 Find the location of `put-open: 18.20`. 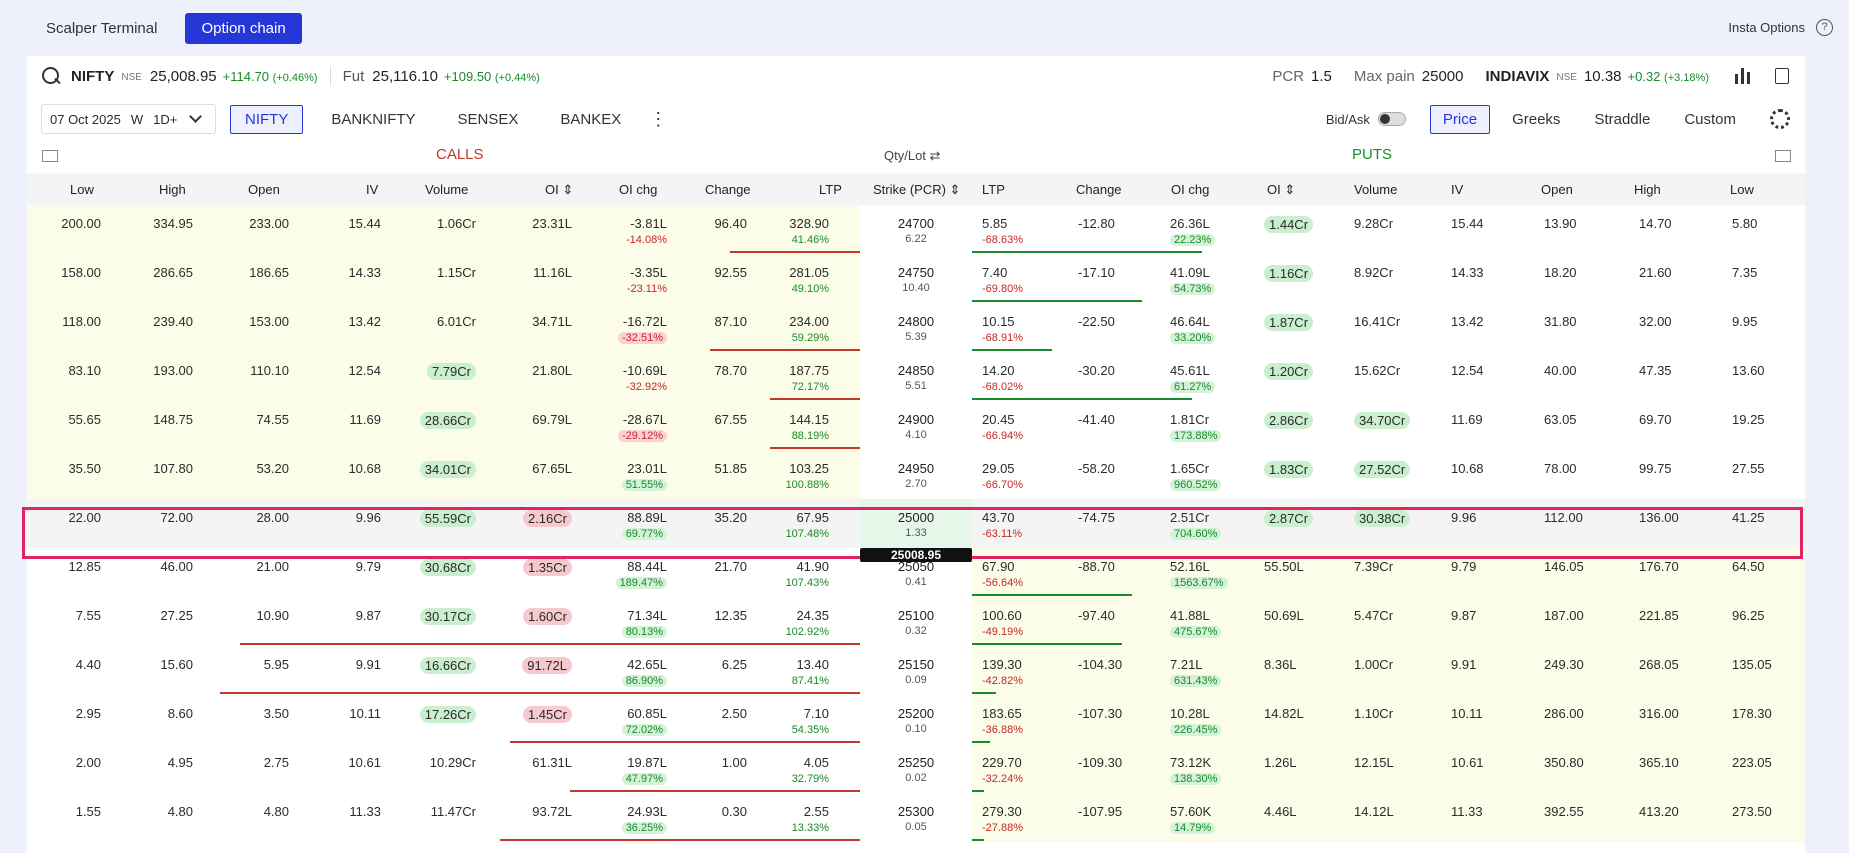

put-open: 18.20 is located at coordinates (1560, 272).